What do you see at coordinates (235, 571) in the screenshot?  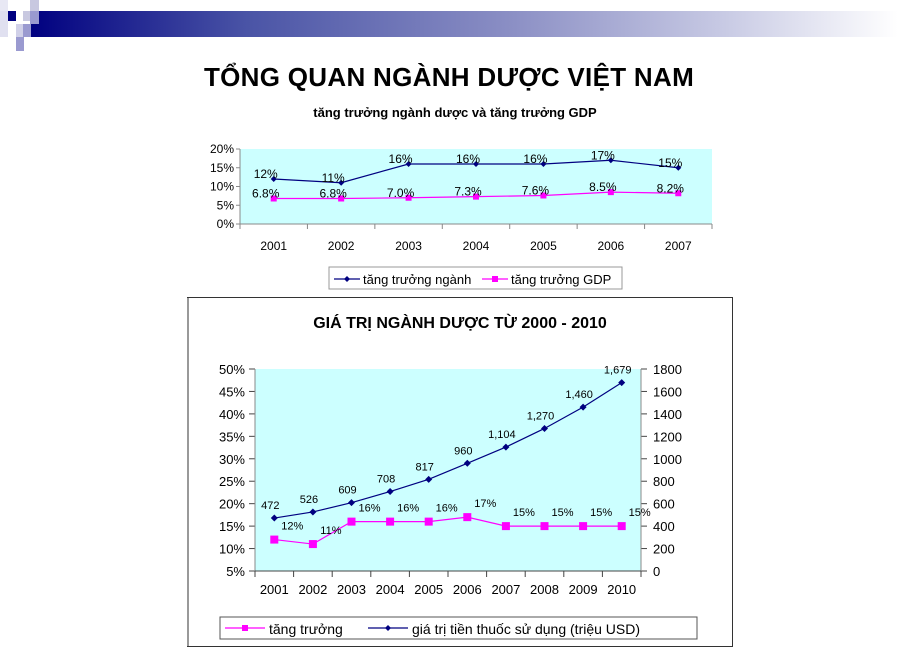 I see `y-left-tick-label: 5%` at bounding box center [235, 571].